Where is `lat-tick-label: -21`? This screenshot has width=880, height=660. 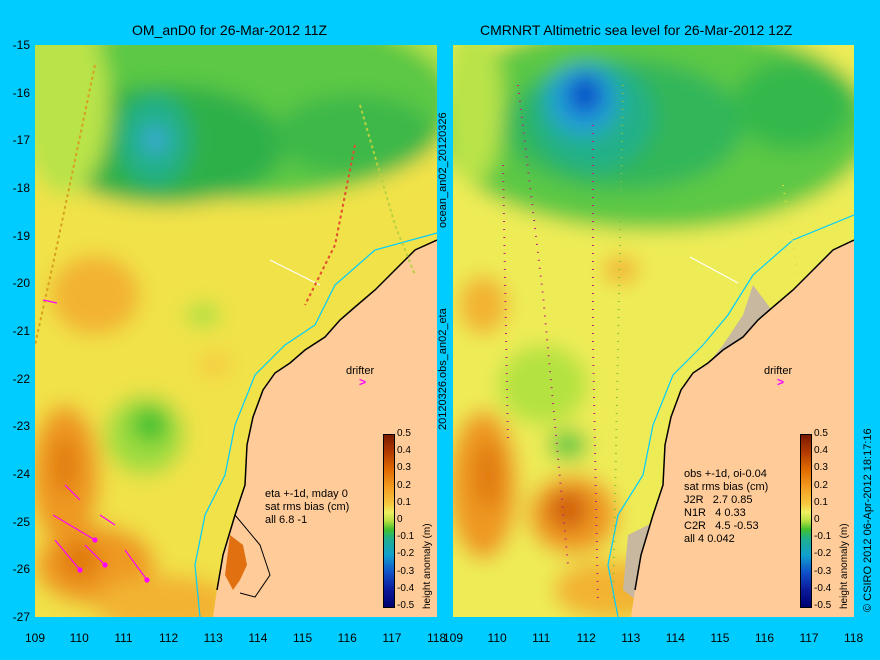
lat-tick-label: -21 is located at coordinates (21, 331).